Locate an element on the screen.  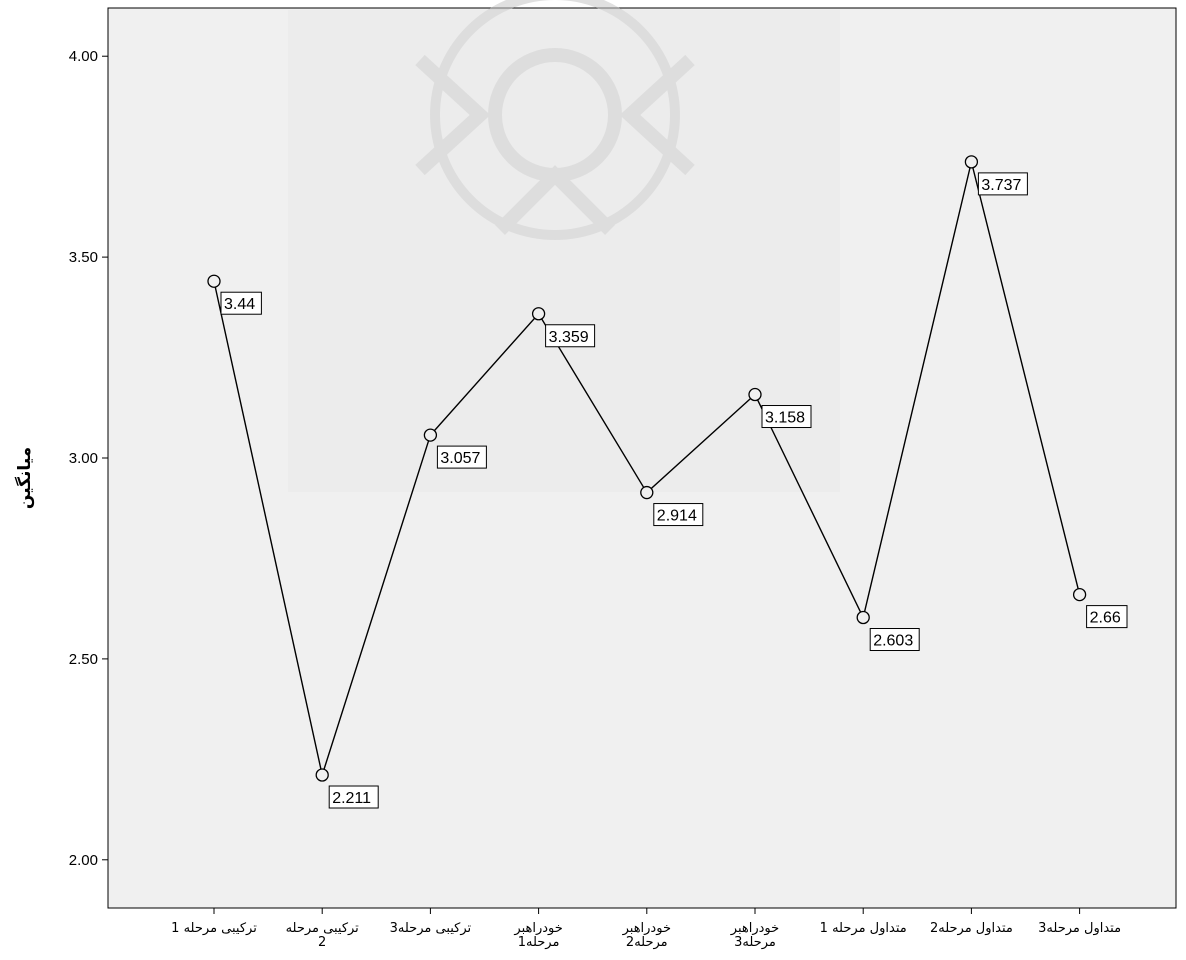
data-label-text: 3.359 is located at coordinates (569, 337).